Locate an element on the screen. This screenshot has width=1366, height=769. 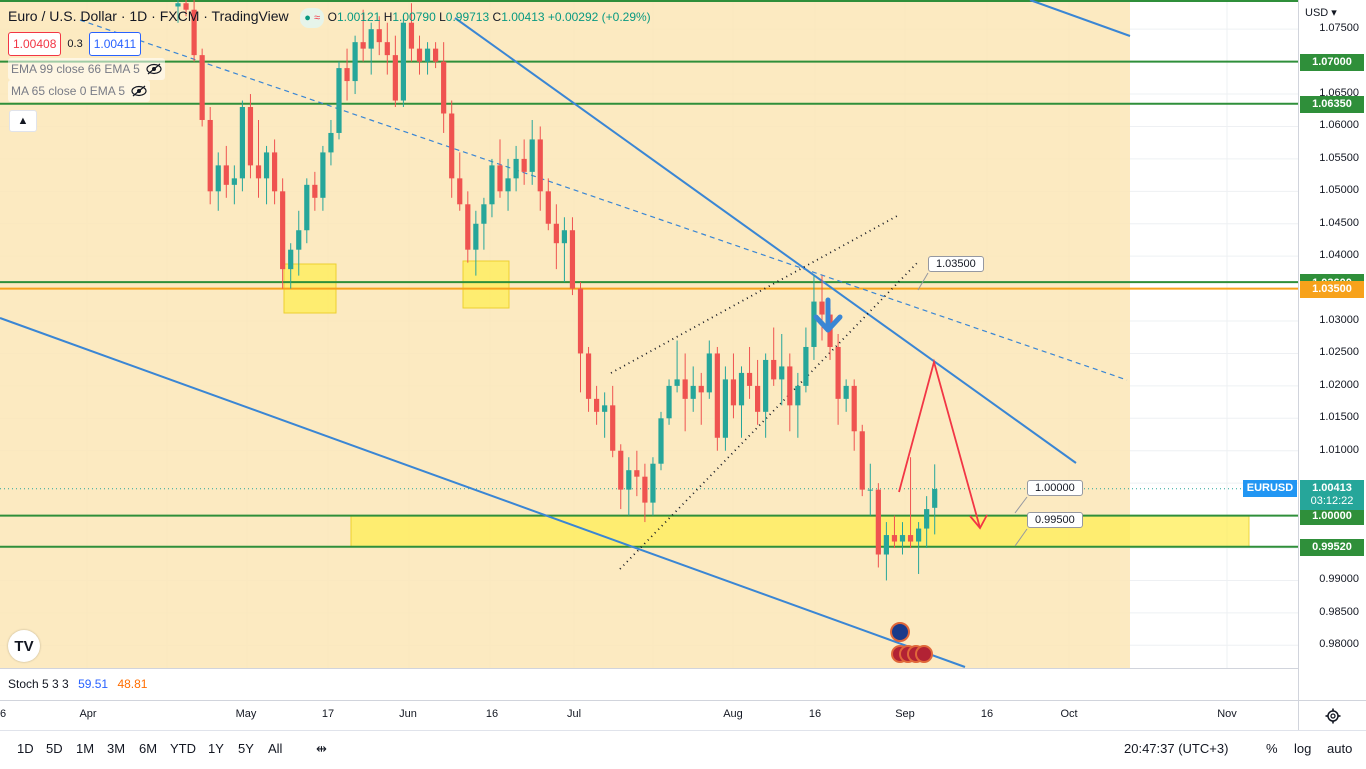
indicator-ma: MA 65 close 0 EMA 5 is located at coordinates (79, 91).